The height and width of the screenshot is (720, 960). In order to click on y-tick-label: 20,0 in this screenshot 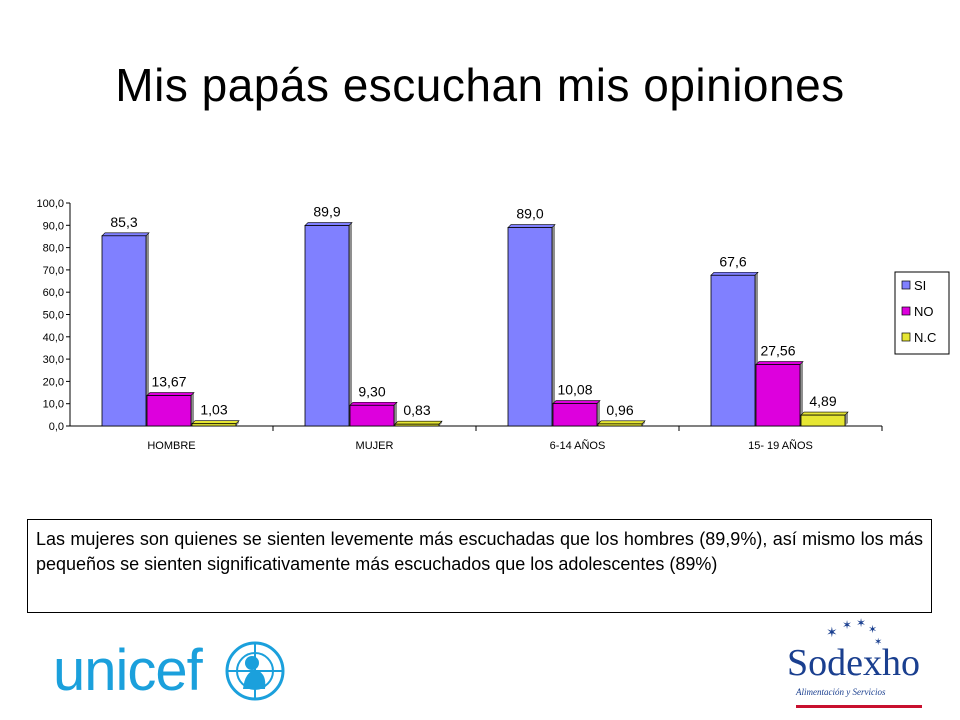, I will do `click(53, 382)`.